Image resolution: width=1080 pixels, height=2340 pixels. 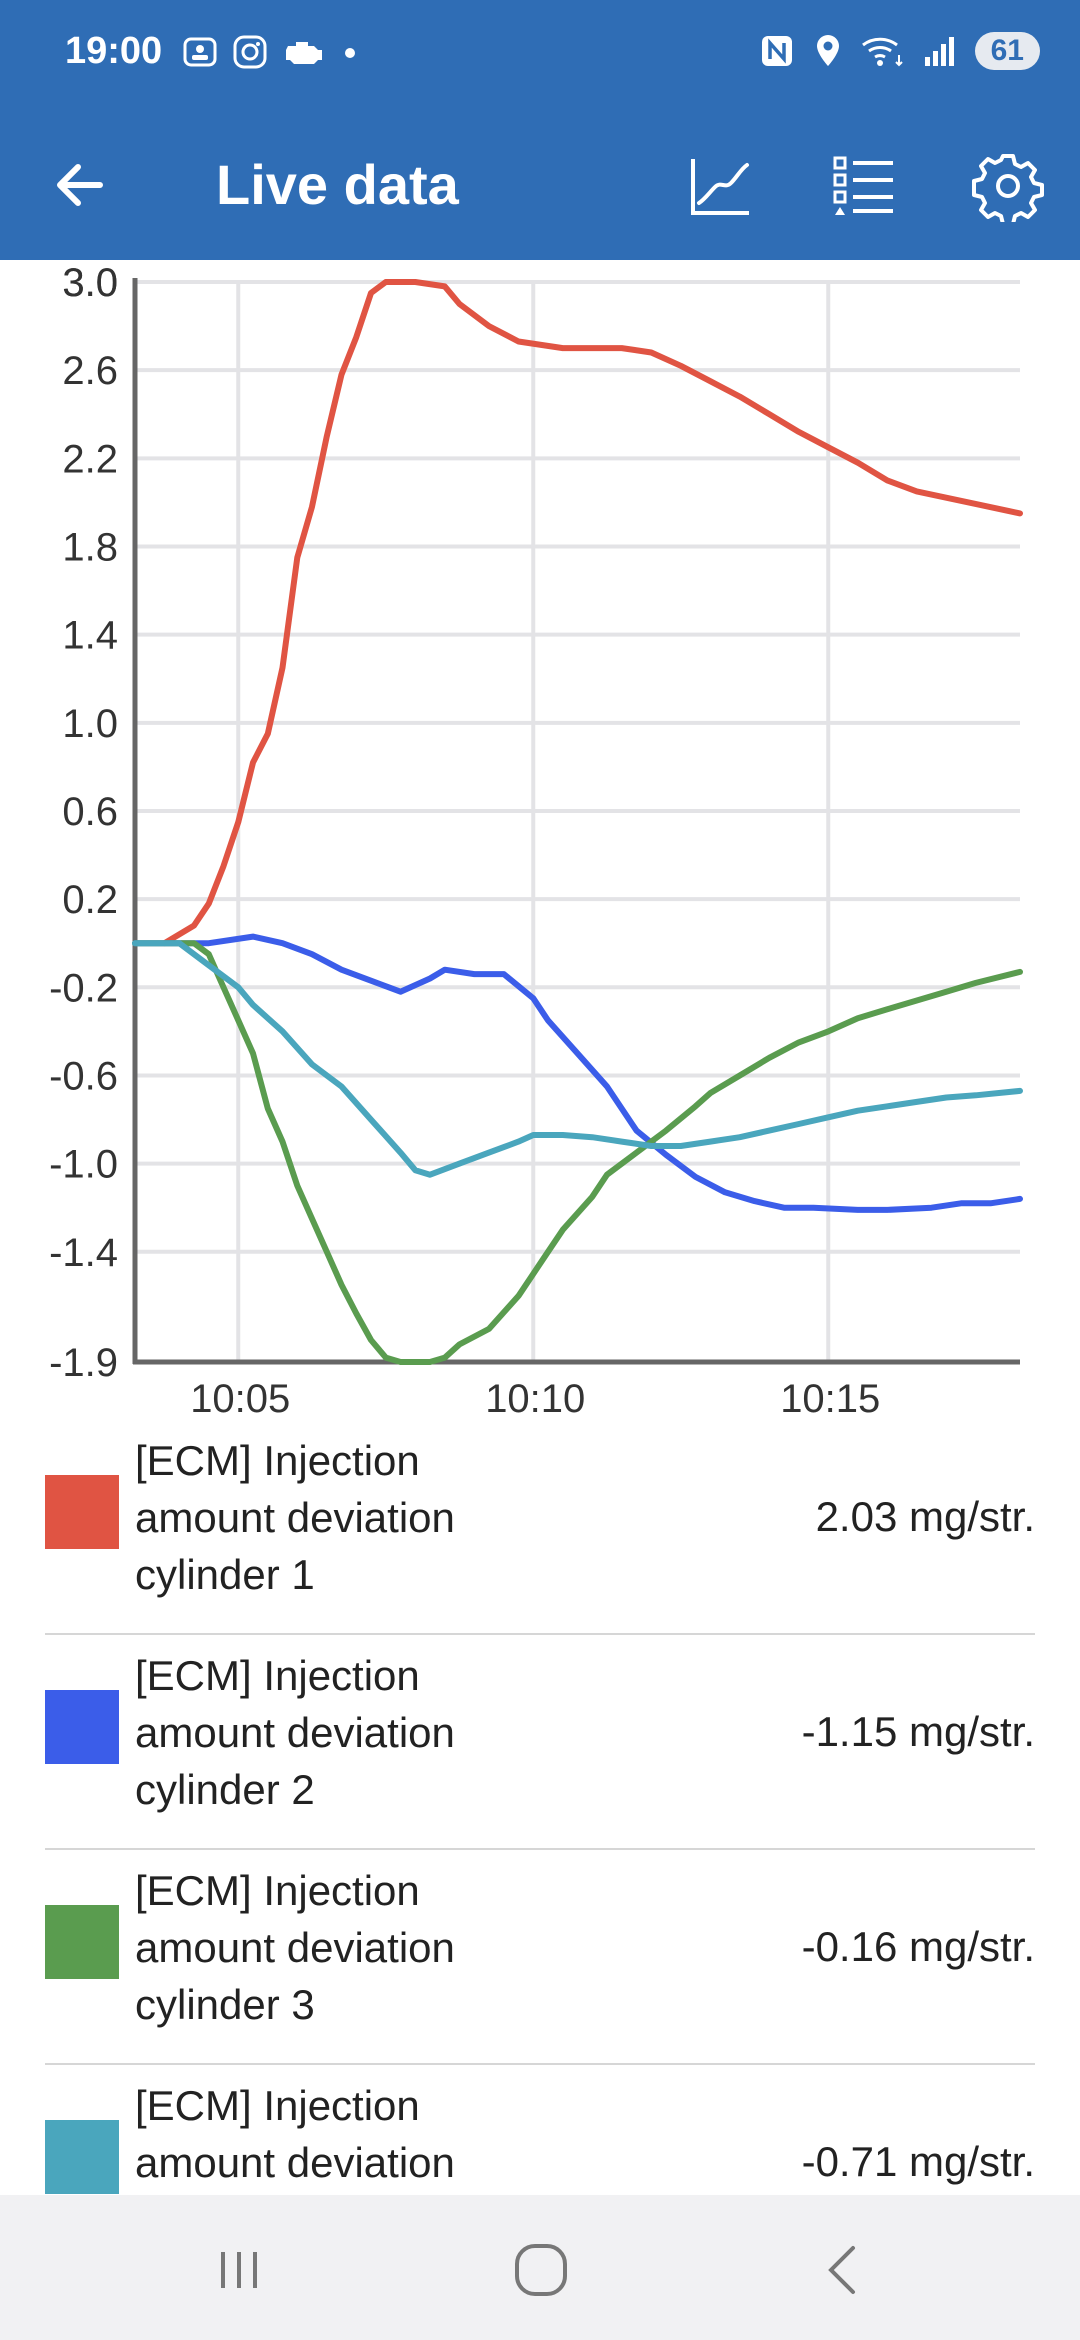 What do you see at coordinates (90, 812) in the screenshot?
I see `y-tick-label: 0.6` at bounding box center [90, 812].